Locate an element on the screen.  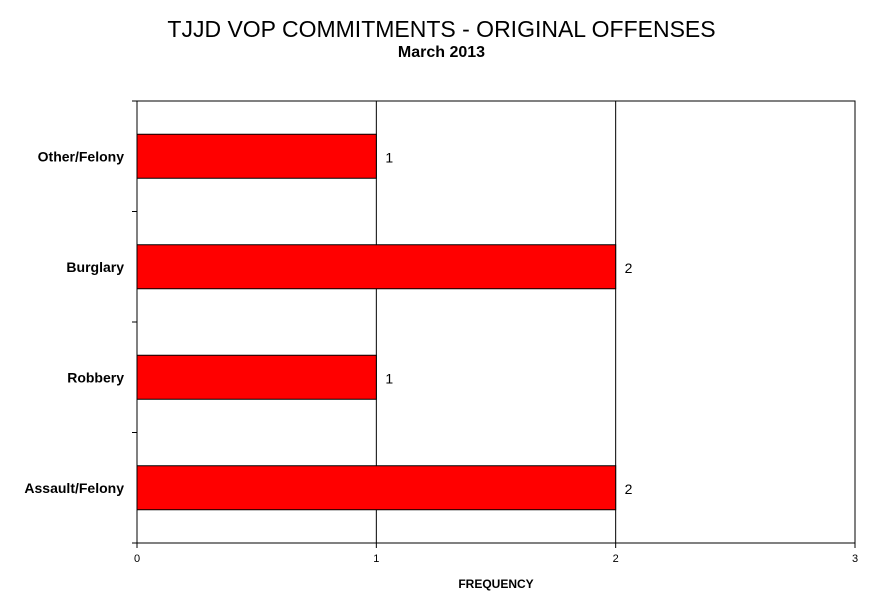
x-axis-title: FREQUENCY is located at coordinates (495, 584).